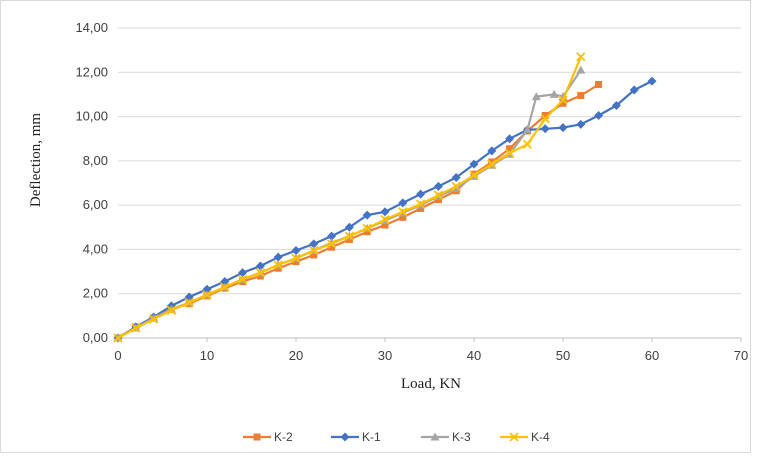 Image resolution: width=763 pixels, height=461 pixels. Describe the element at coordinates (91, 27) in the screenshot. I see `y-tick-label: 14,00` at that location.